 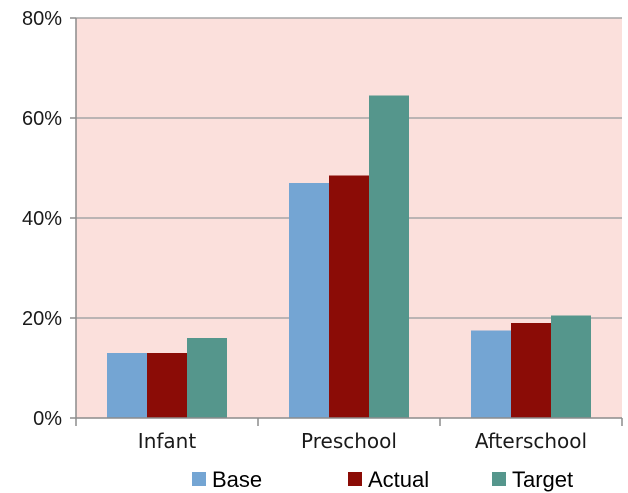 What do you see at coordinates (207, 378) in the screenshot?
I see `bar-target-infant` at bounding box center [207, 378].